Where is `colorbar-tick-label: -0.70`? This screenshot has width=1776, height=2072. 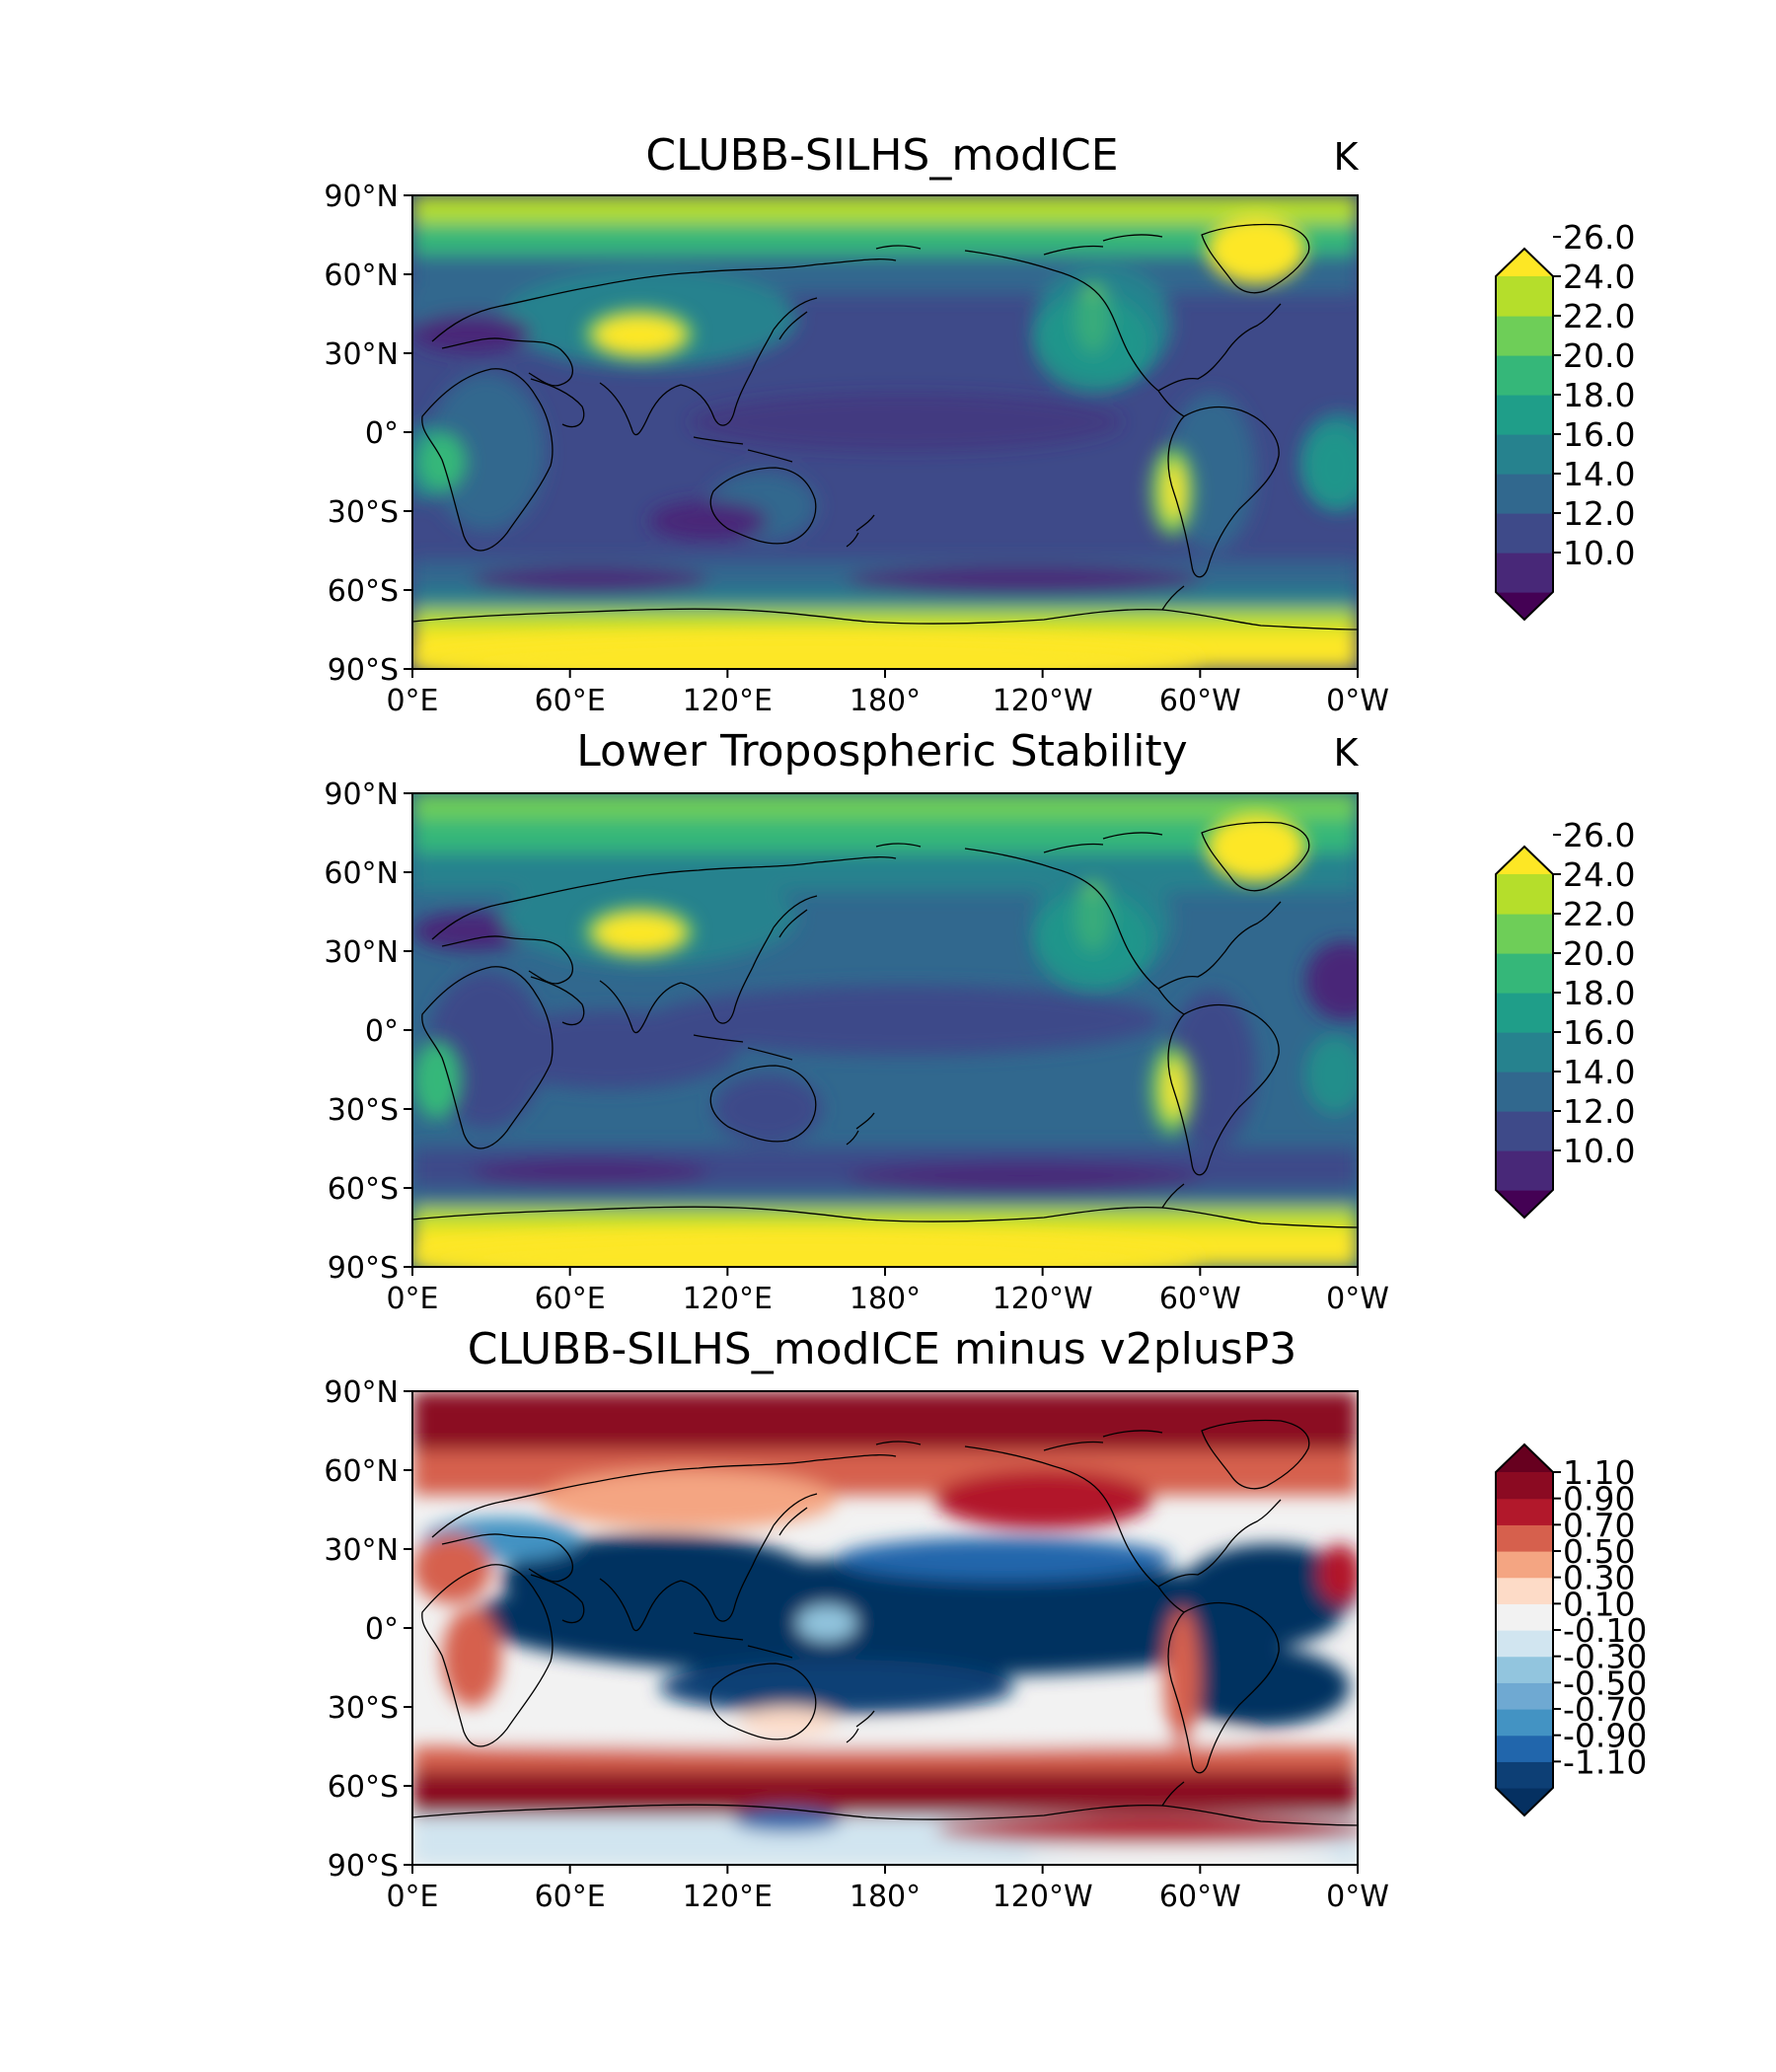 colorbar-tick-label: -0.70 is located at coordinates (1605, 1710).